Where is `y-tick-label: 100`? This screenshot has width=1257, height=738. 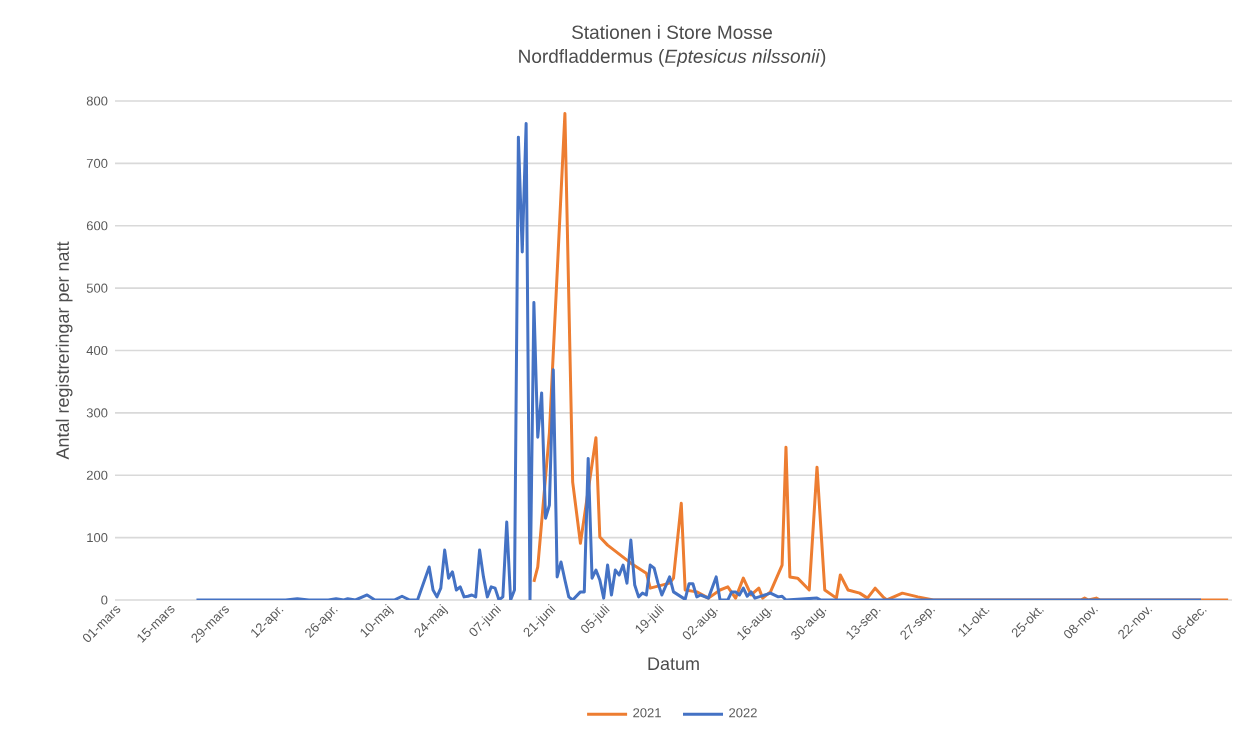
y-tick-label: 100 is located at coordinates (97, 538).